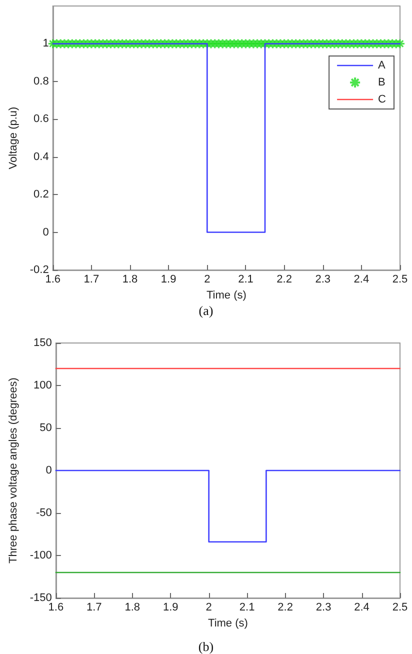  Describe the element at coordinates (41, 119) in the screenshot. I see `y-tick-label: 0.6` at that location.